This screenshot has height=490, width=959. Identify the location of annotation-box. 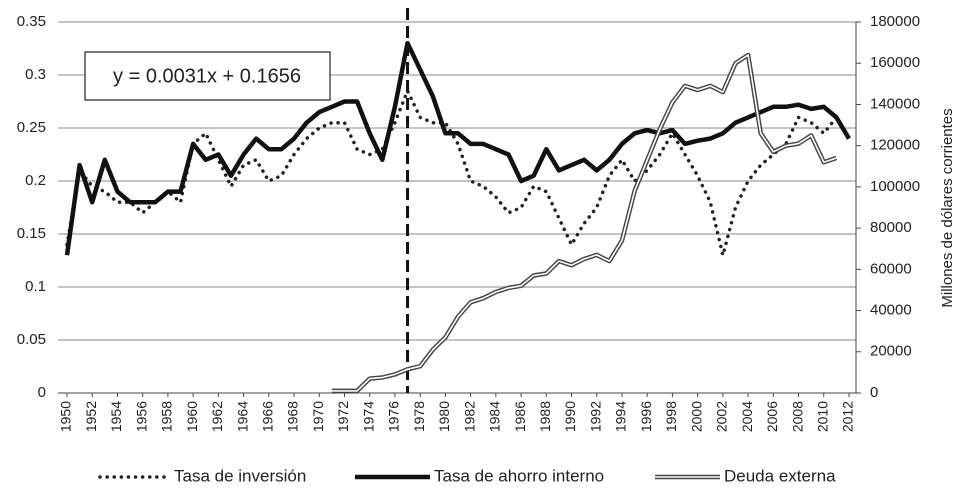
(207, 76).